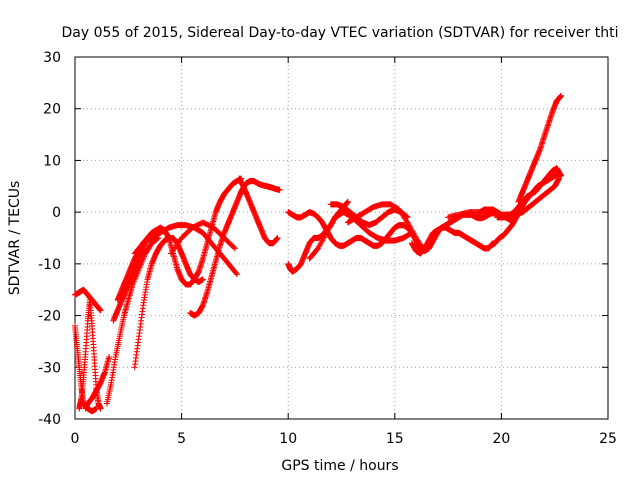 Image resolution: width=640 pixels, height=480 pixels. I want to click on y-tick-label: 30, so click(52, 58).